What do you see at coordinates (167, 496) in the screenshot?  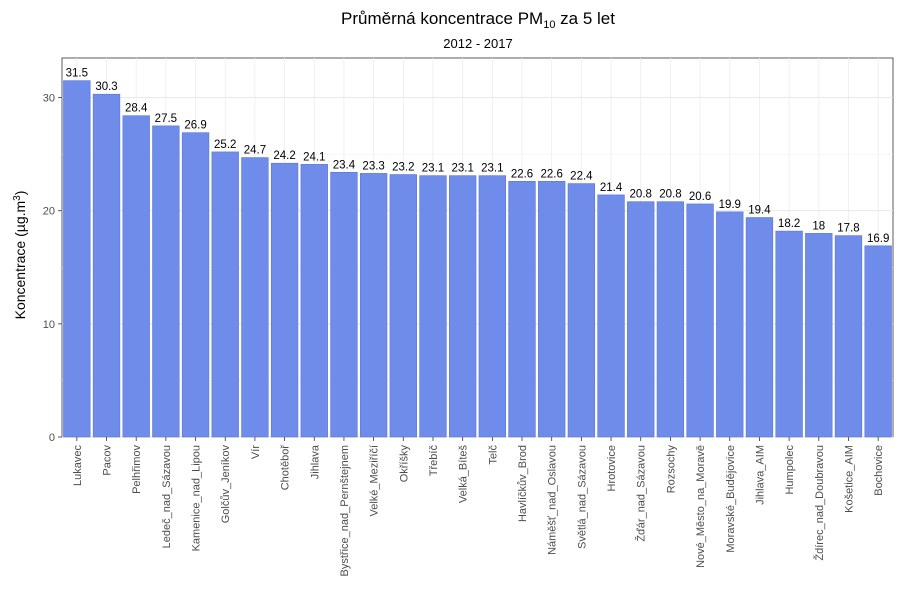 I see `x-tick-label: Ledeč_nad_Sázavou` at bounding box center [167, 496].